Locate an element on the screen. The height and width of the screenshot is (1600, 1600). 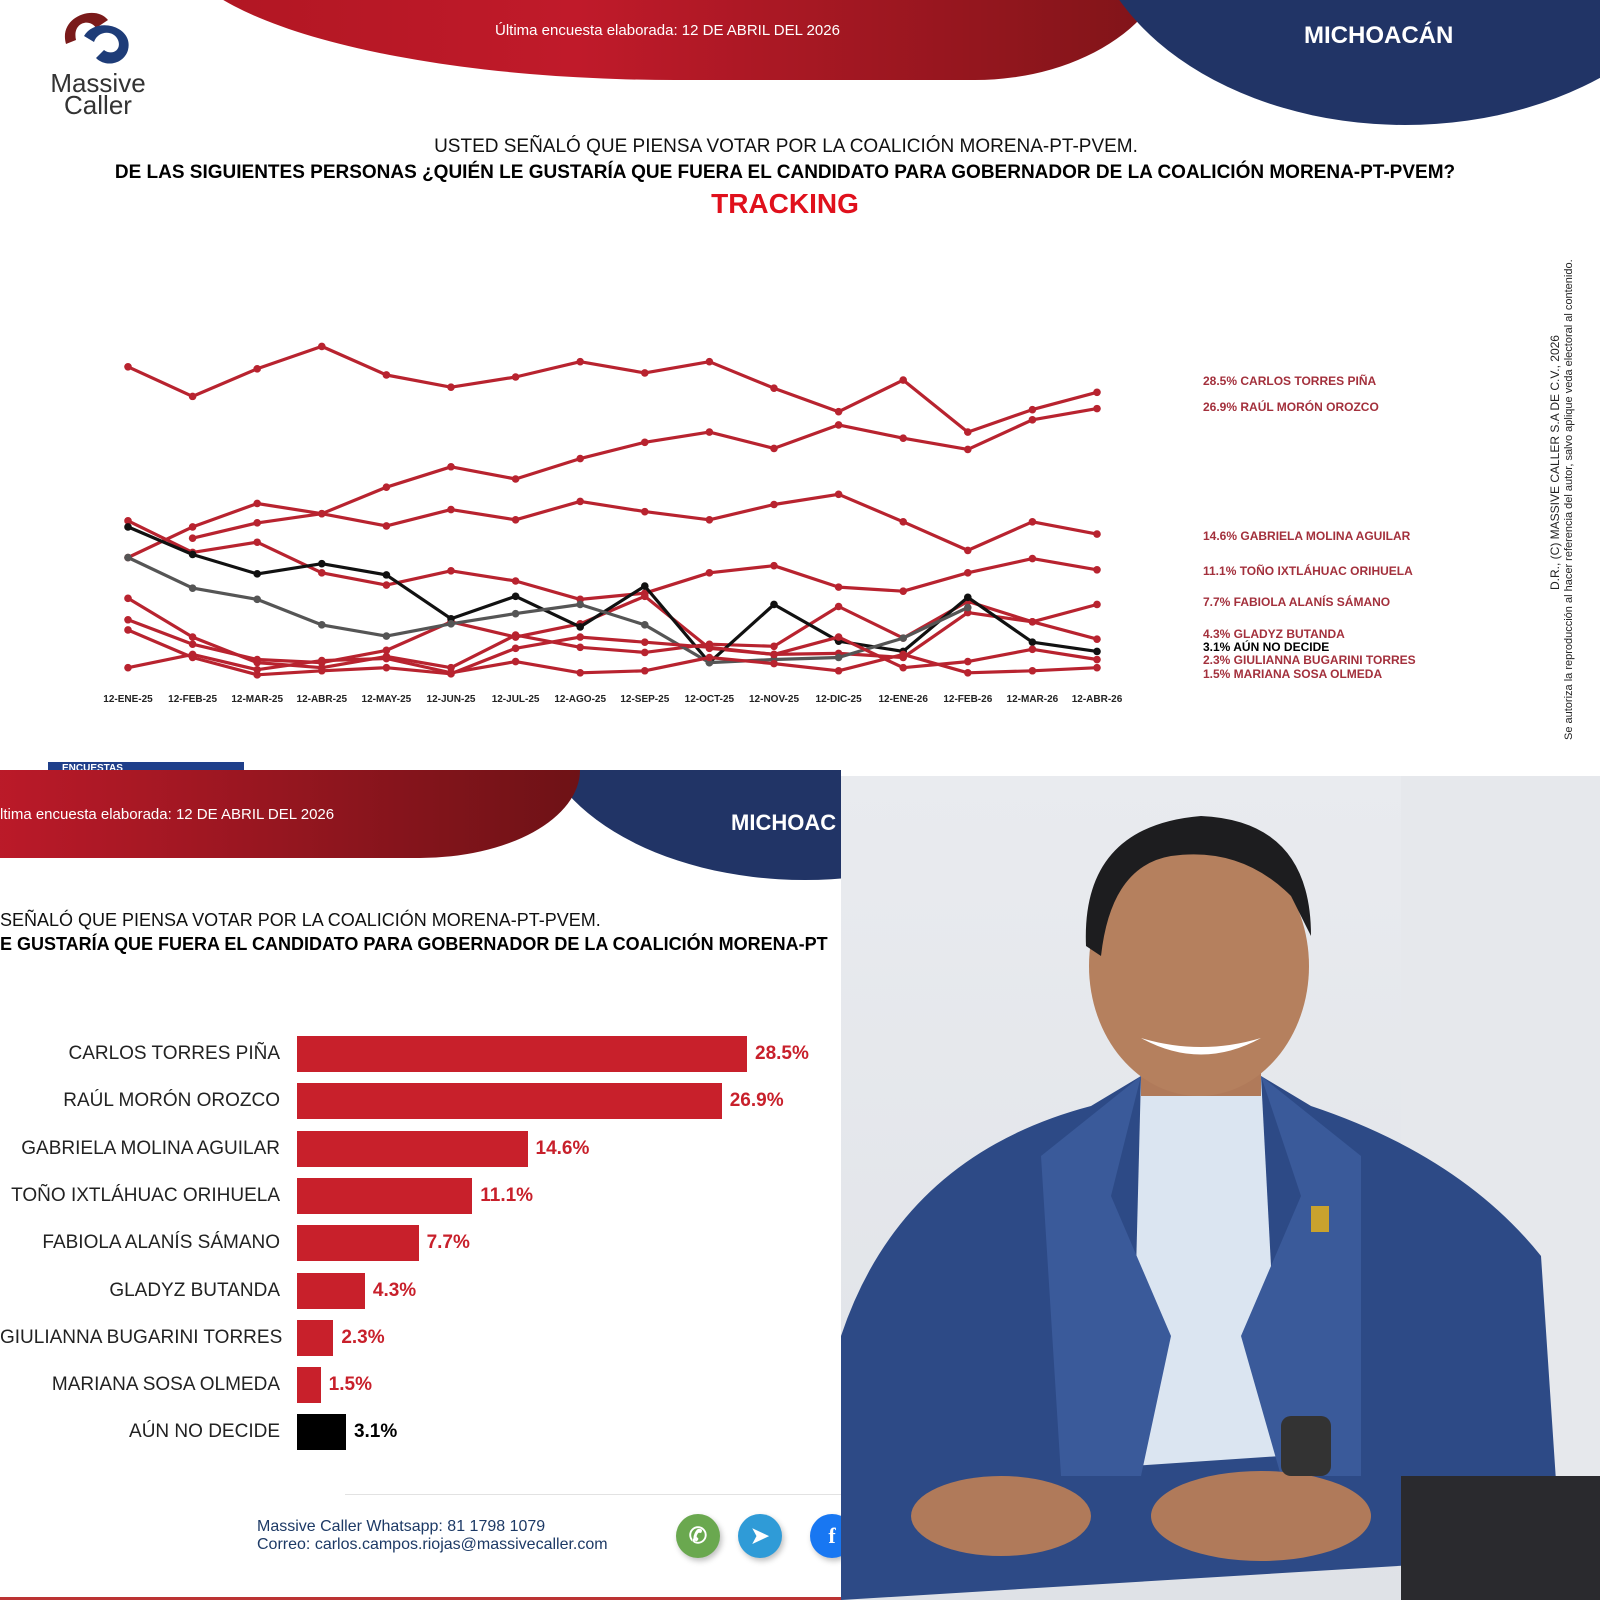
series-to-o-ixtl-huac-orihuela is located at coordinates (612, 560).